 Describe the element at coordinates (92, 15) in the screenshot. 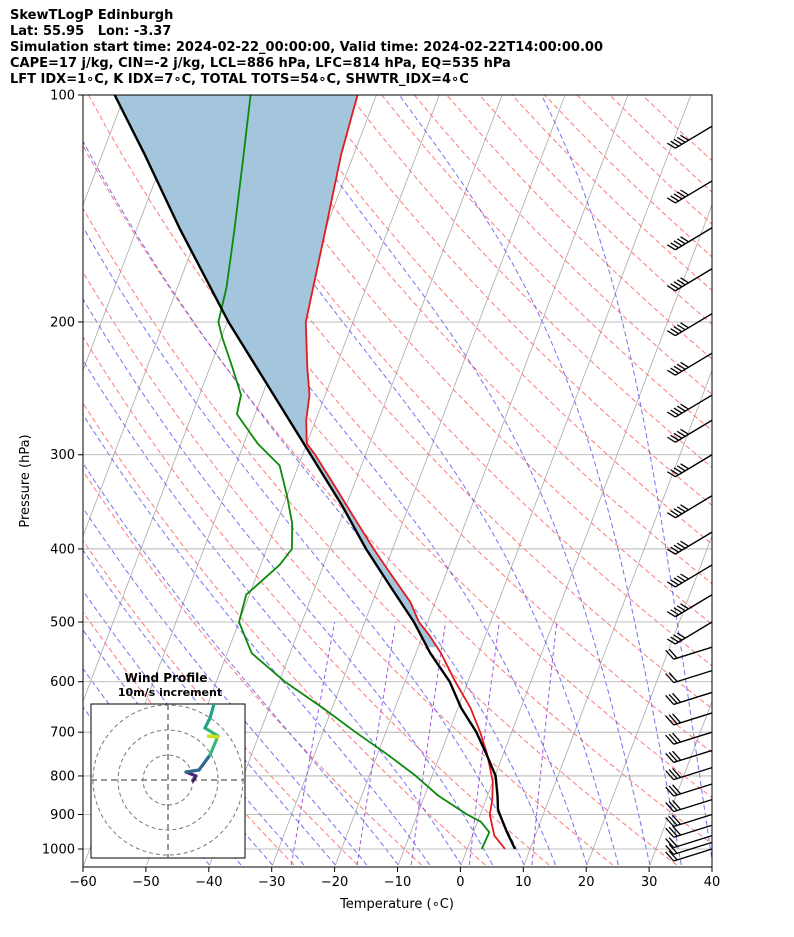

I see `title-line-1: SkewTLogP Edinburgh` at that location.